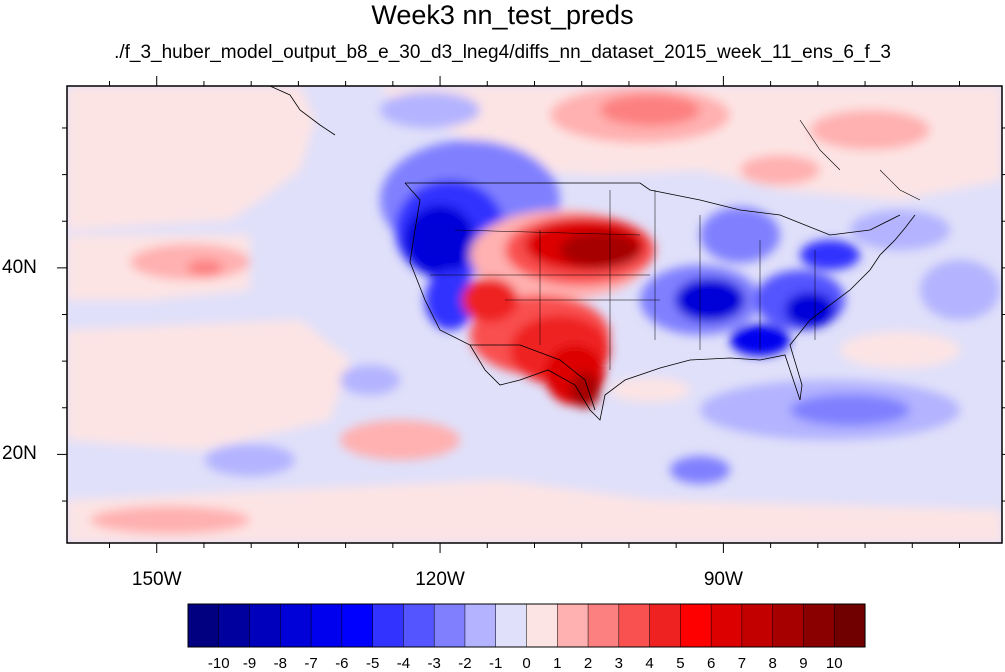 Image resolution: width=1005 pixels, height=672 pixels. I want to click on southern-border, so click(533, 377).